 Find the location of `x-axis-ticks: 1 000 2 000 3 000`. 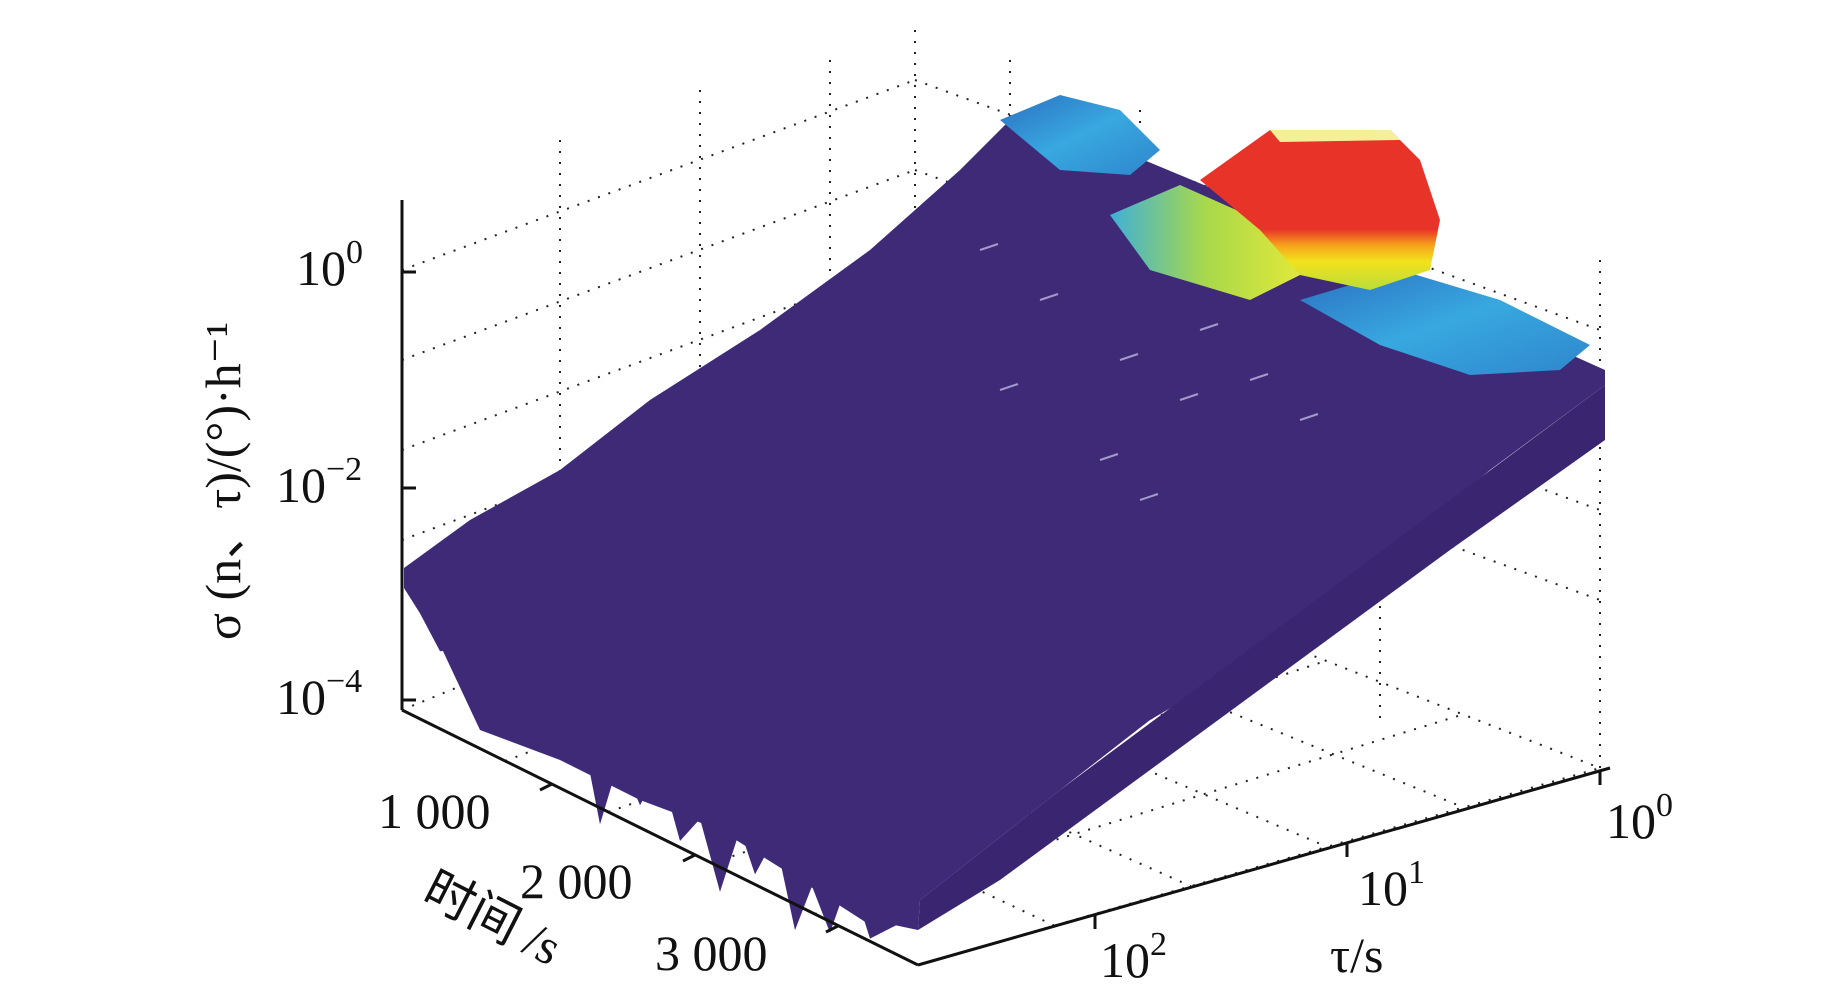

x-axis-ticks: 1 000 2 000 3 000 is located at coordinates (608, 881).